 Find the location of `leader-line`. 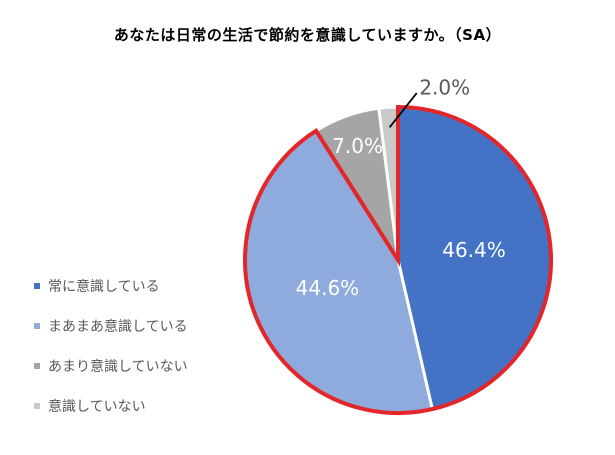

leader-line is located at coordinates (403, 110).